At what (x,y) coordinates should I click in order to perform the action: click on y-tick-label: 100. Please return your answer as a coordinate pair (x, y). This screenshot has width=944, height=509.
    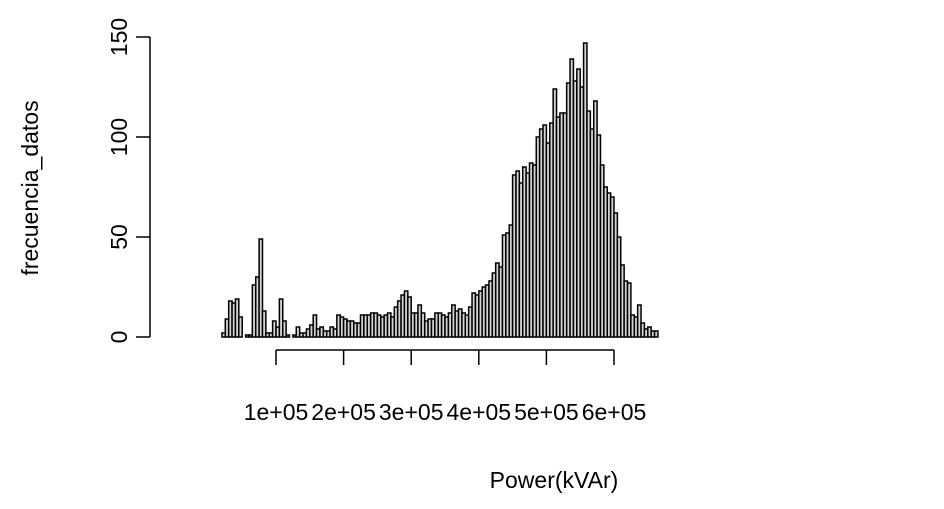
    Looking at the image, I should click on (119, 137).